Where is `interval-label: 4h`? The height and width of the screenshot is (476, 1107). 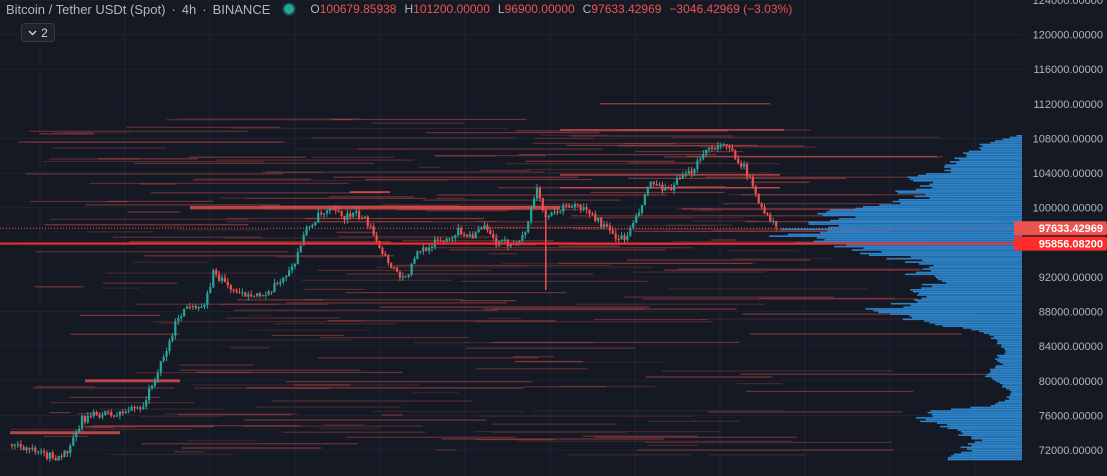 interval-label: 4h is located at coordinates (189, 9).